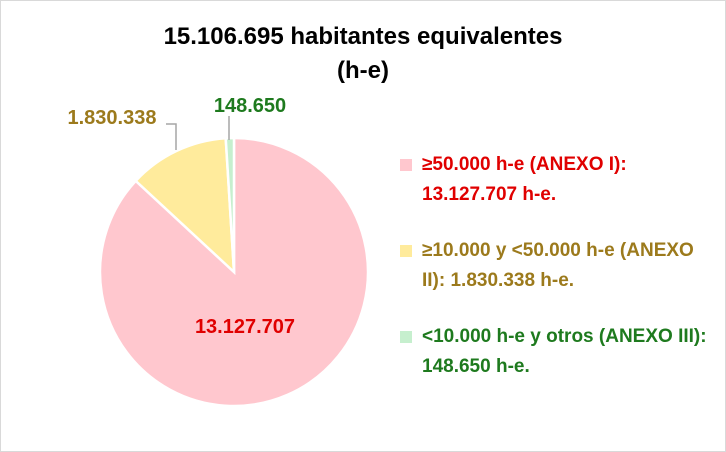 This screenshot has height=452, width=726. Describe the element at coordinates (524, 179) in the screenshot. I see `legend-text-0: ≥50.000 h-e (ANEXO I): 13.127.707 h-e.` at that location.